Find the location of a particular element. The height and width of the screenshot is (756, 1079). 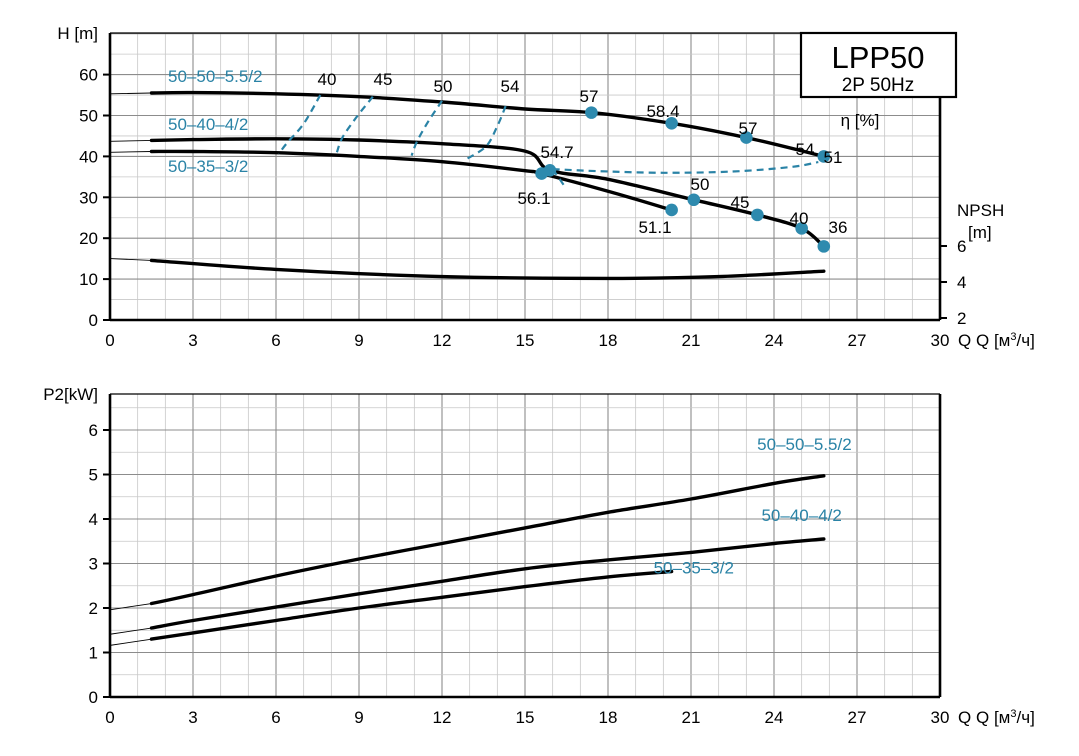

npsh-tick-label: 4 is located at coordinates (961, 282).